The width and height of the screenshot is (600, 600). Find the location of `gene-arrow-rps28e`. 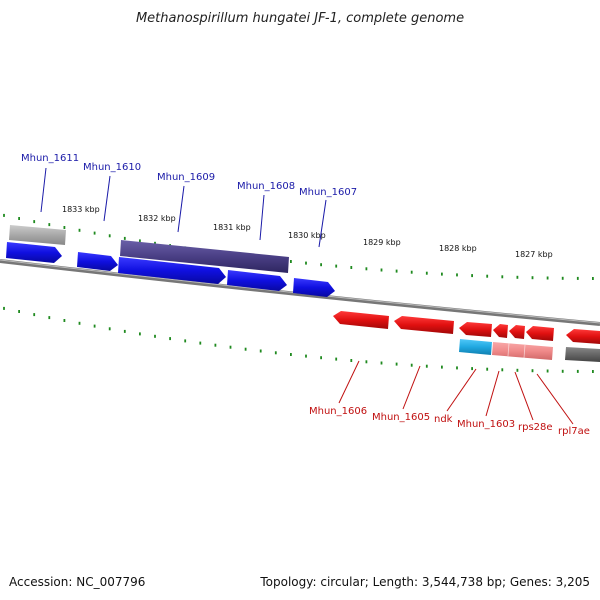

gene-arrow-rps28e is located at coordinates (517, 332).